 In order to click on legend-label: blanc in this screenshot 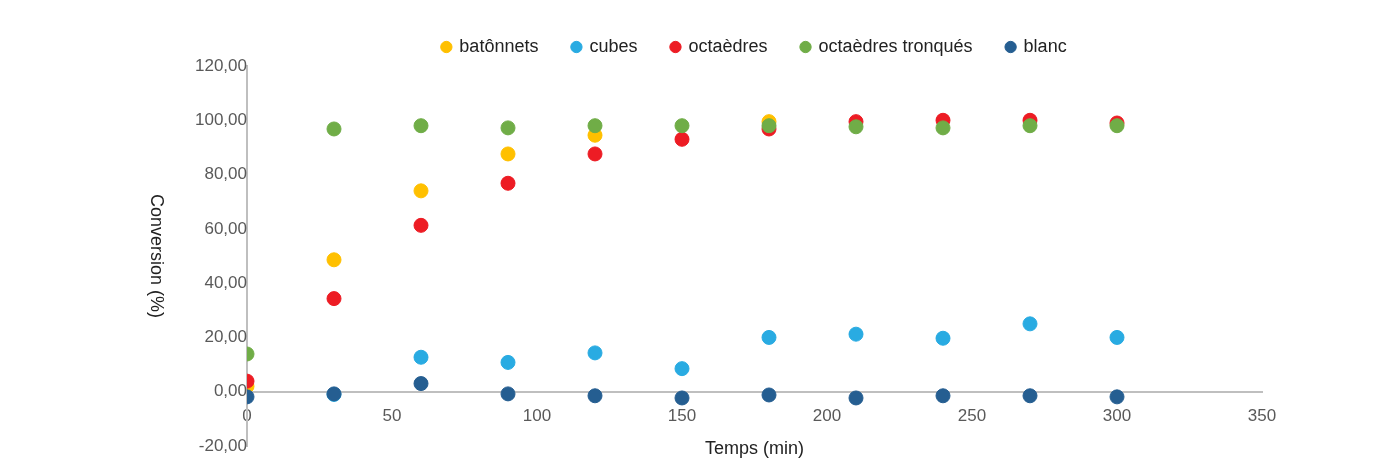, I will do `click(1045, 45)`.